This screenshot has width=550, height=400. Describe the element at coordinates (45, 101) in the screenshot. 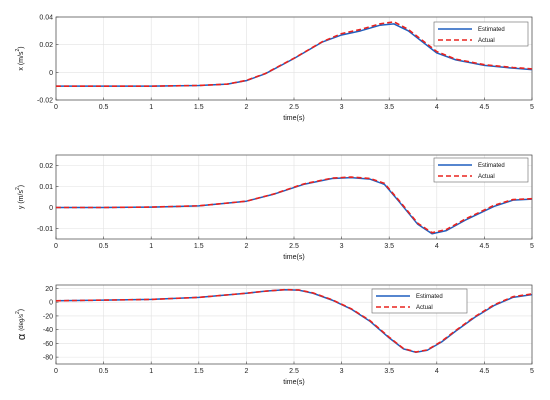

I see `y-tick-label: -0.02` at that location.